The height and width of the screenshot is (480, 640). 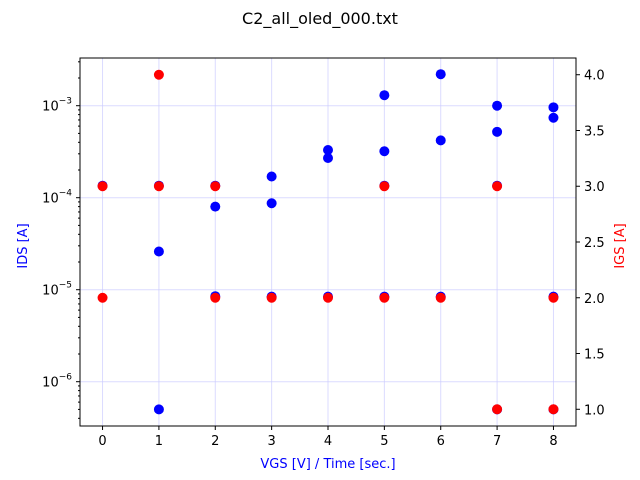 I want to click on x-tick-label: 8, so click(x=553, y=441).